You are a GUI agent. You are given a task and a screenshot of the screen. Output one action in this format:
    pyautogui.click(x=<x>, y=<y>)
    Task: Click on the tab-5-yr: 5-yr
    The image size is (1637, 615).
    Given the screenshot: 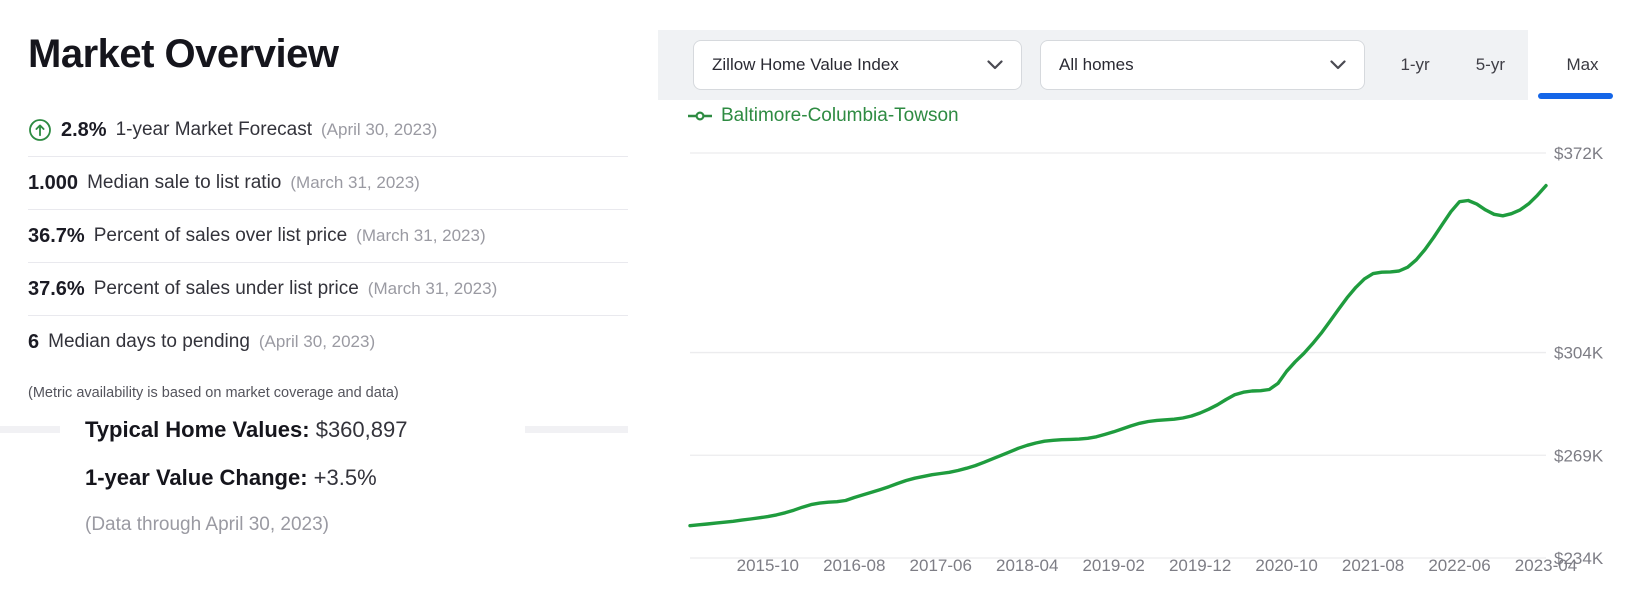 What is the action you would take?
    pyautogui.click(x=1490, y=64)
    